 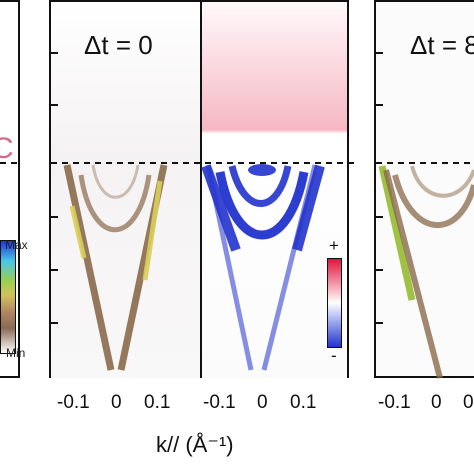 I want to click on left-colorbar-min-label: Min, so click(x=16, y=353).